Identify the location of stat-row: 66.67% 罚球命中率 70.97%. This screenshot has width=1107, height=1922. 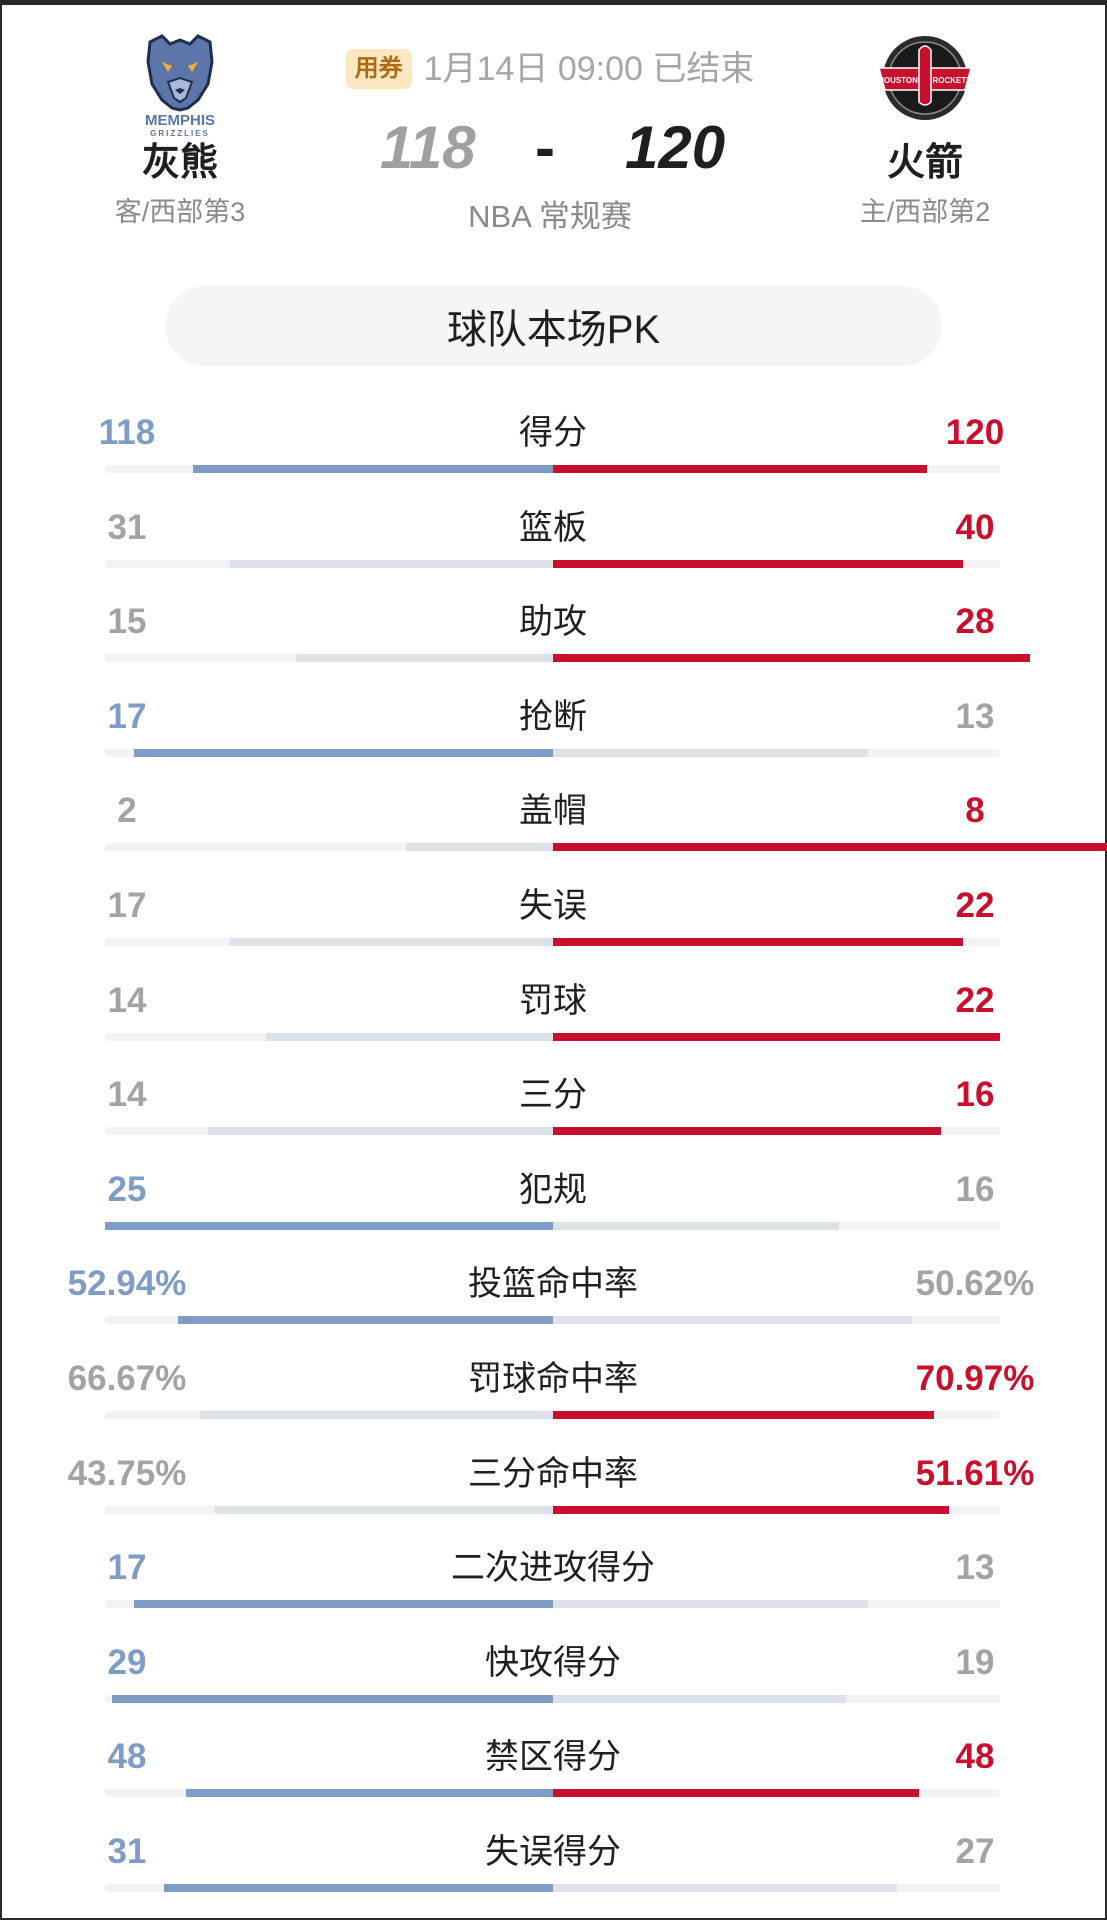
(553, 1401).